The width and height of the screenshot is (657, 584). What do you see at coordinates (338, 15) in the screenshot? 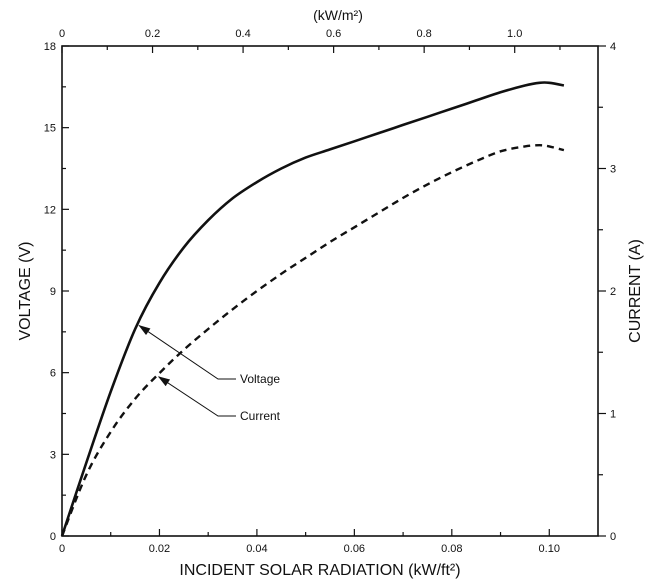
I see `x-top-axis-title: (kW/m²)` at bounding box center [338, 15].